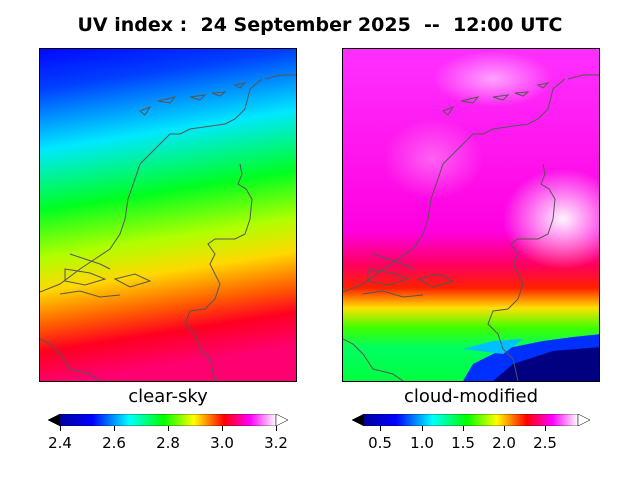  I want to click on colorbar-tick-label: 1.5, so click(463, 443).